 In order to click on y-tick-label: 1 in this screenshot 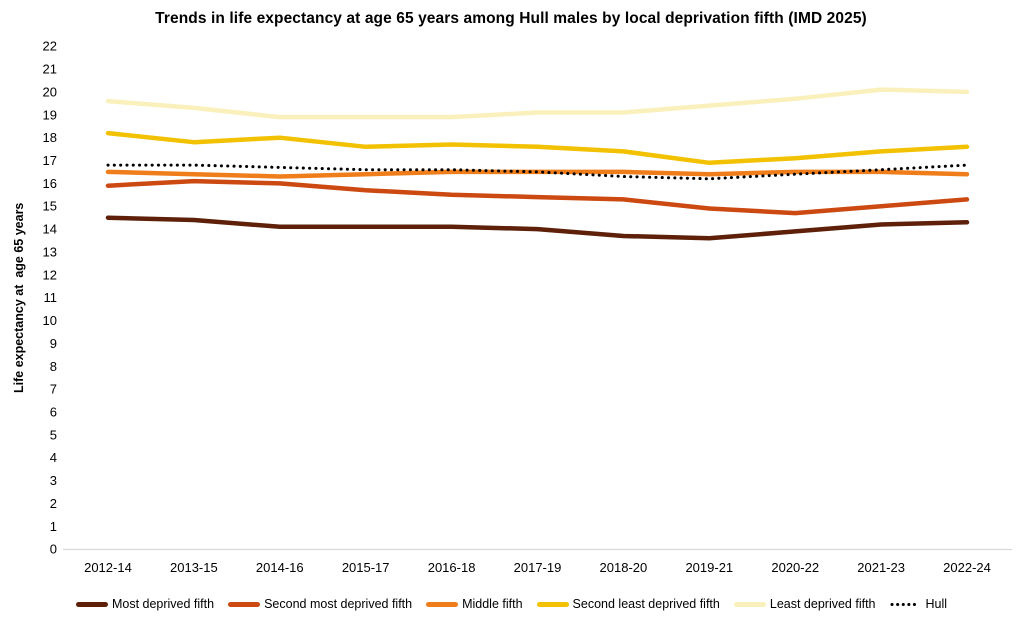, I will do `click(53, 526)`.